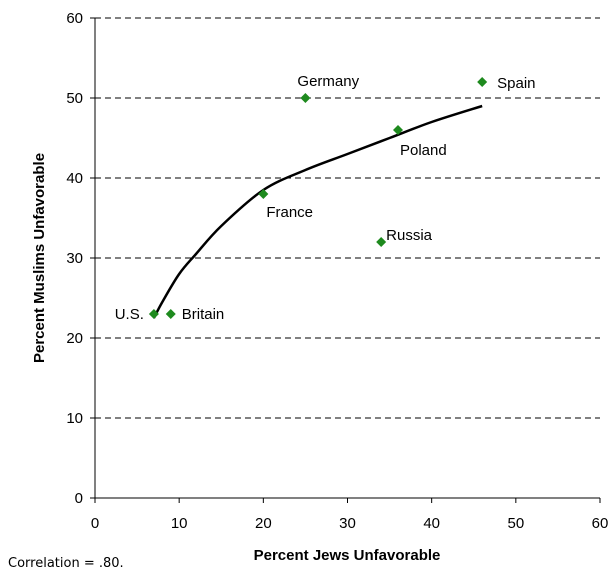  Describe the element at coordinates (423, 150) in the screenshot. I see `point-label-poland: Poland` at that location.